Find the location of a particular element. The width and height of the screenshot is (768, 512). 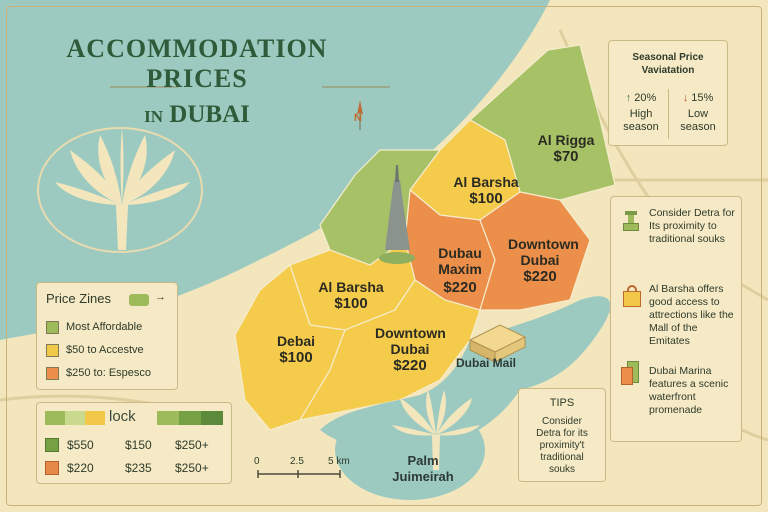

zone-label-debai: Debai $100 is located at coordinates (296, 349).